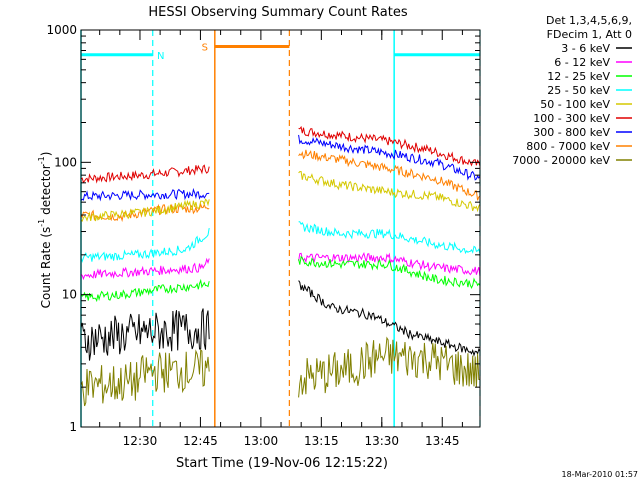 Image resolution: width=640 pixels, height=480 pixels. I want to click on y-tick-label: 1, so click(73, 427).